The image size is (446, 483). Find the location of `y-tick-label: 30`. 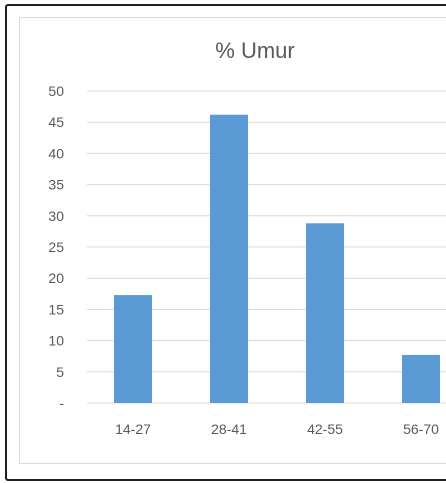

y-tick-label: 30 is located at coordinates (56, 216).